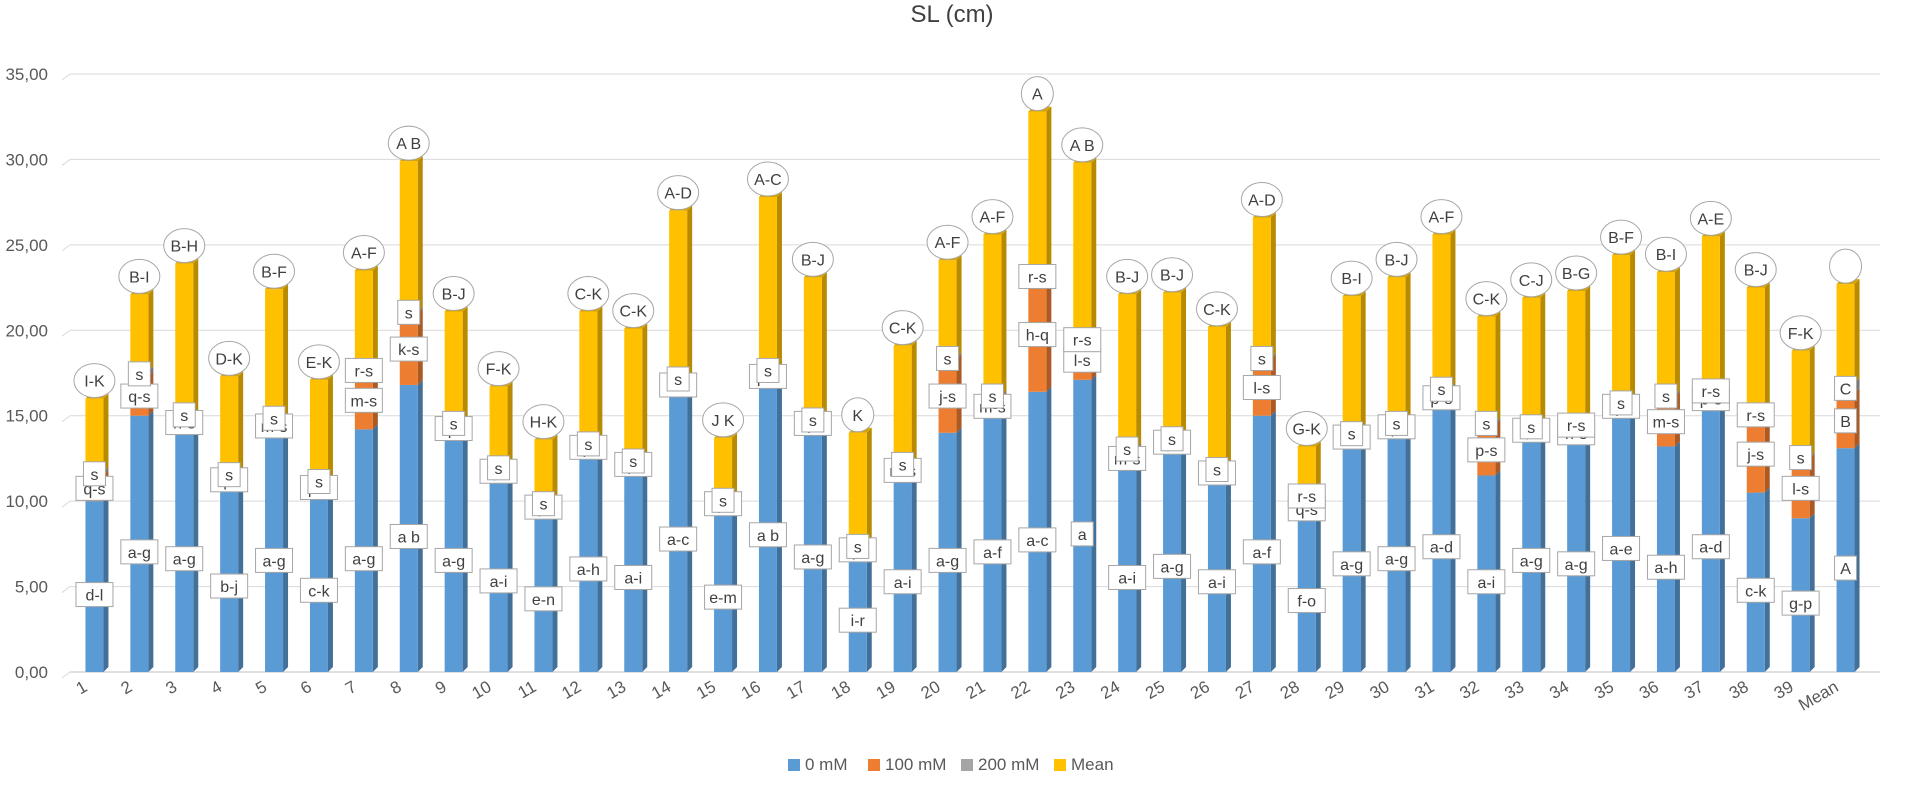 This screenshot has width=1905, height=787. I want to click on x-tick-label: 27, so click(1245, 690).